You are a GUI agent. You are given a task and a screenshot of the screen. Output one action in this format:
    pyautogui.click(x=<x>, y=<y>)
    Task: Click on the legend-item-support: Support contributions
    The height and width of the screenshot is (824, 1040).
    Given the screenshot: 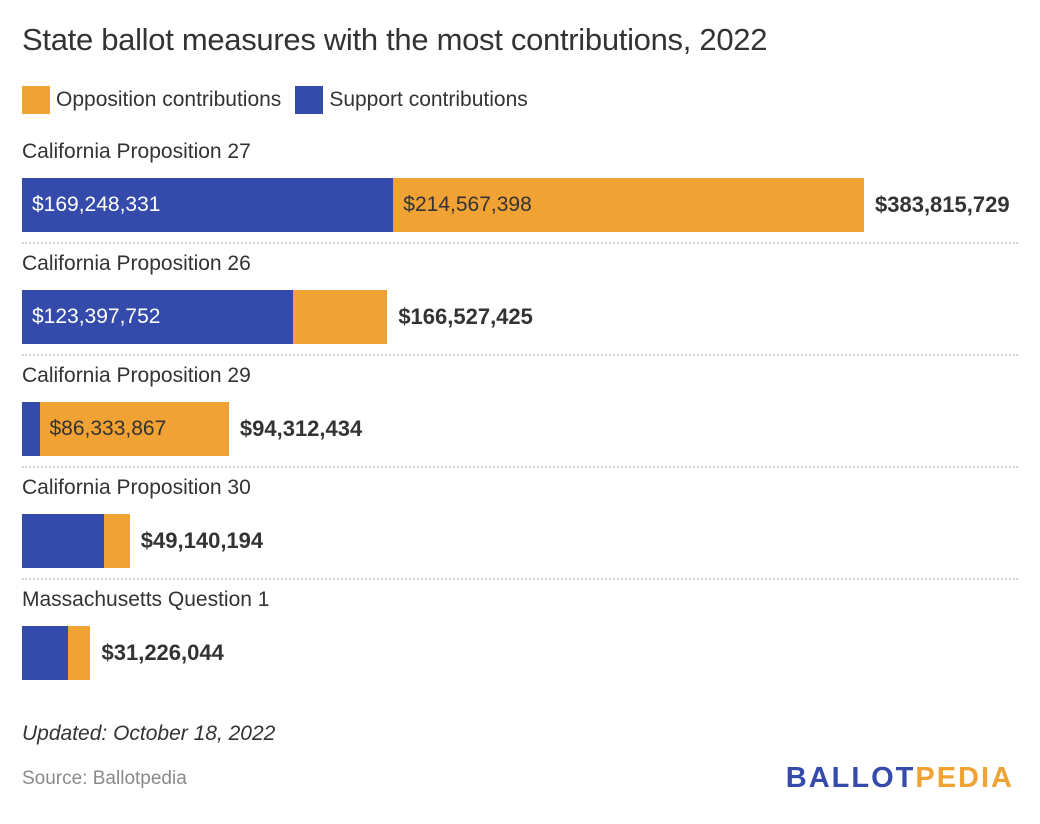 What is the action you would take?
    pyautogui.click(x=411, y=100)
    